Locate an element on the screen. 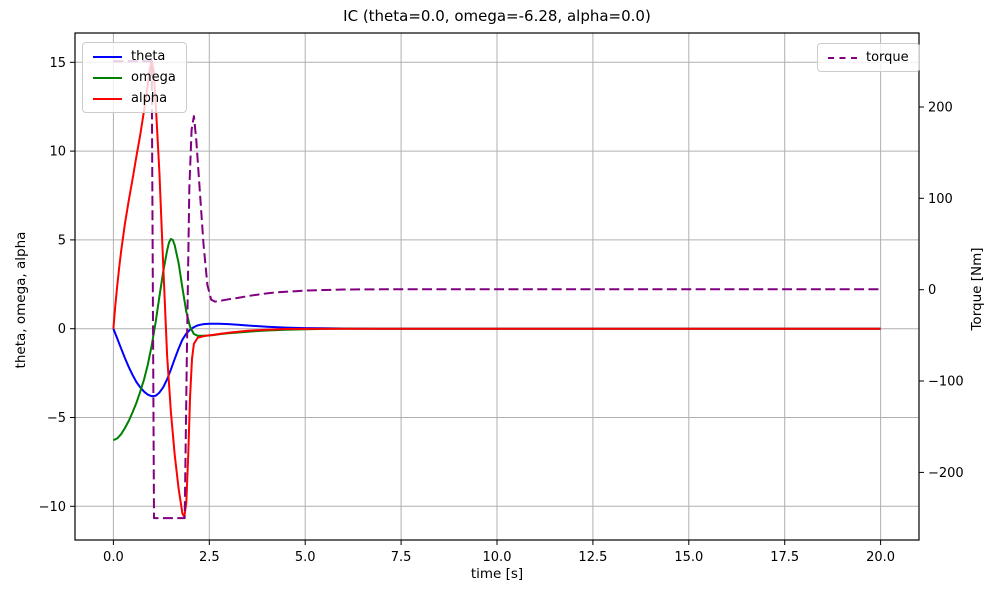  legend-item-theta: theta is located at coordinates (134, 56).